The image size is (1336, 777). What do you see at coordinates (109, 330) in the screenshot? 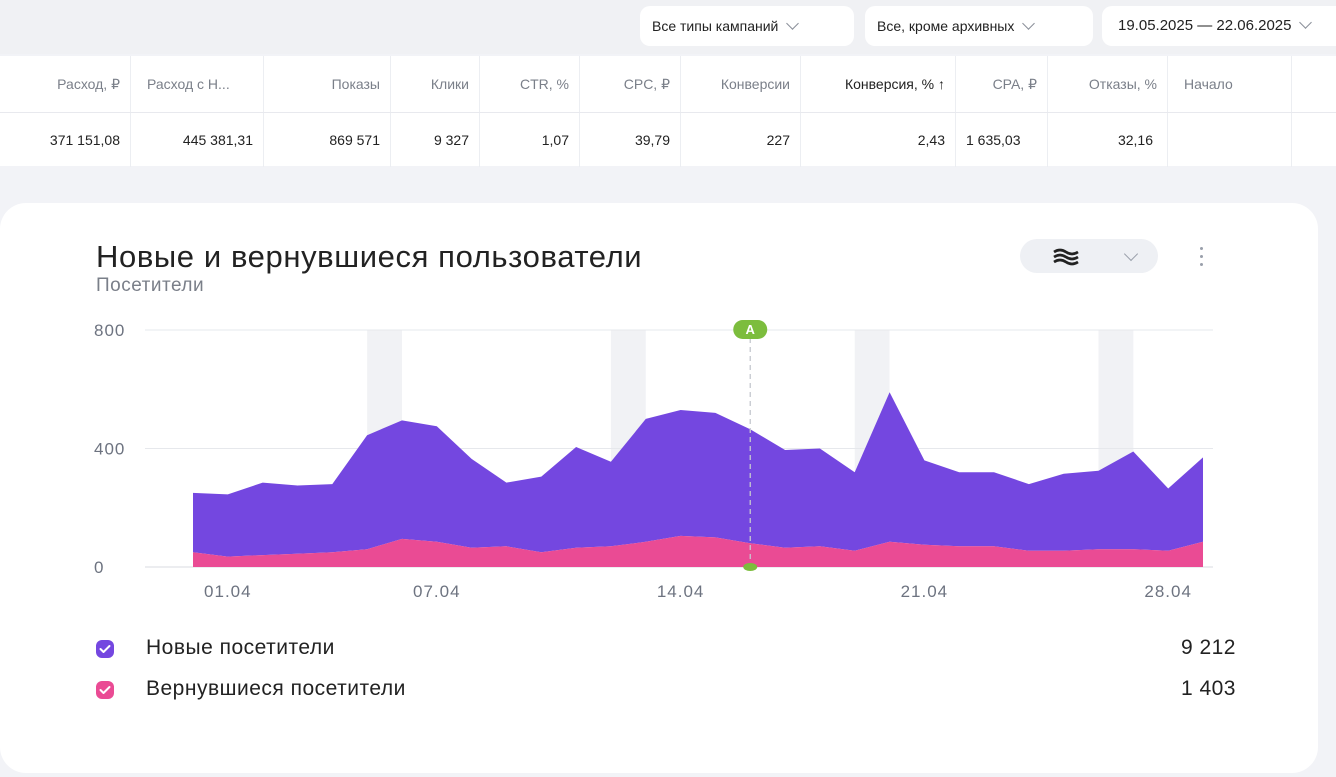
I see `y-tick-label: 800` at bounding box center [109, 330].